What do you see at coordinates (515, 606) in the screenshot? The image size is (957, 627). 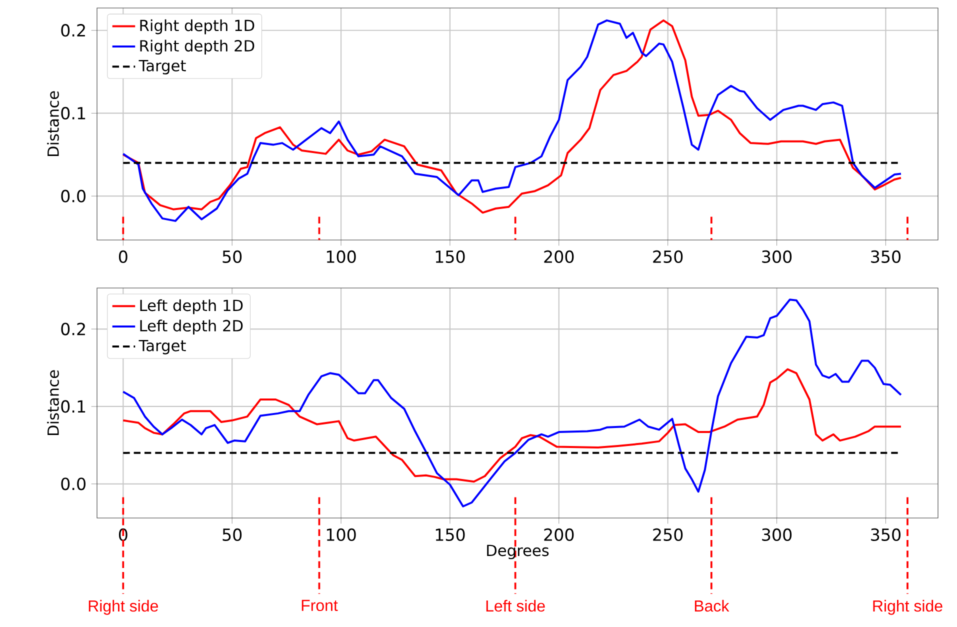 I see `ref-line-label: Left side` at bounding box center [515, 606].